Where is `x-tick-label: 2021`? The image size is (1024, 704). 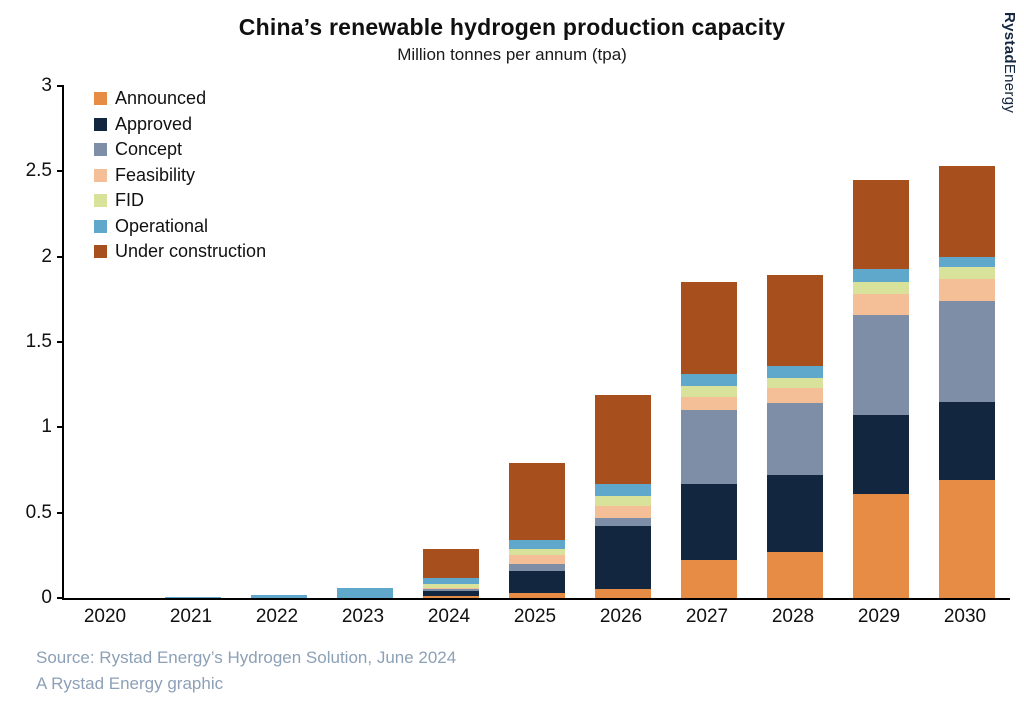 x-tick-label: 2021 is located at coordinates (191, 616).